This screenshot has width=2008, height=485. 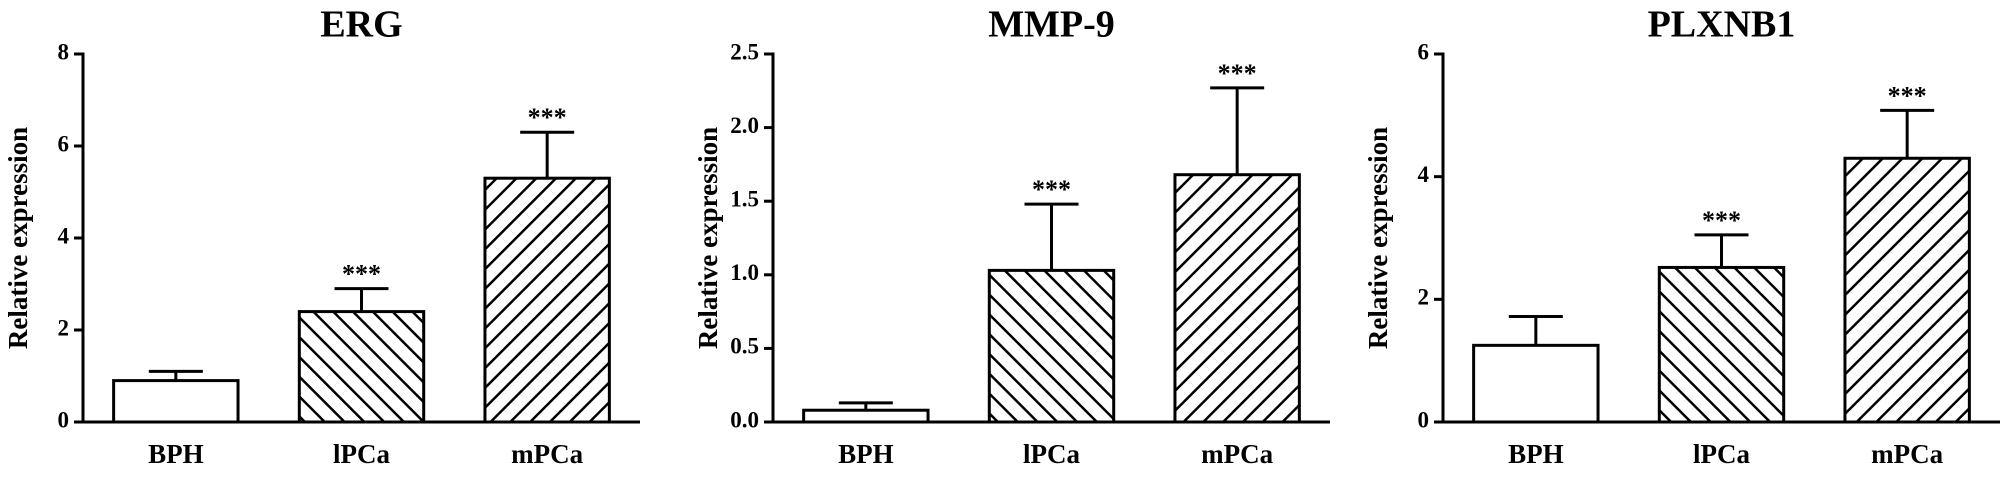 I want to click on y-tick-label: 0.5, so click(x=744, y=346).